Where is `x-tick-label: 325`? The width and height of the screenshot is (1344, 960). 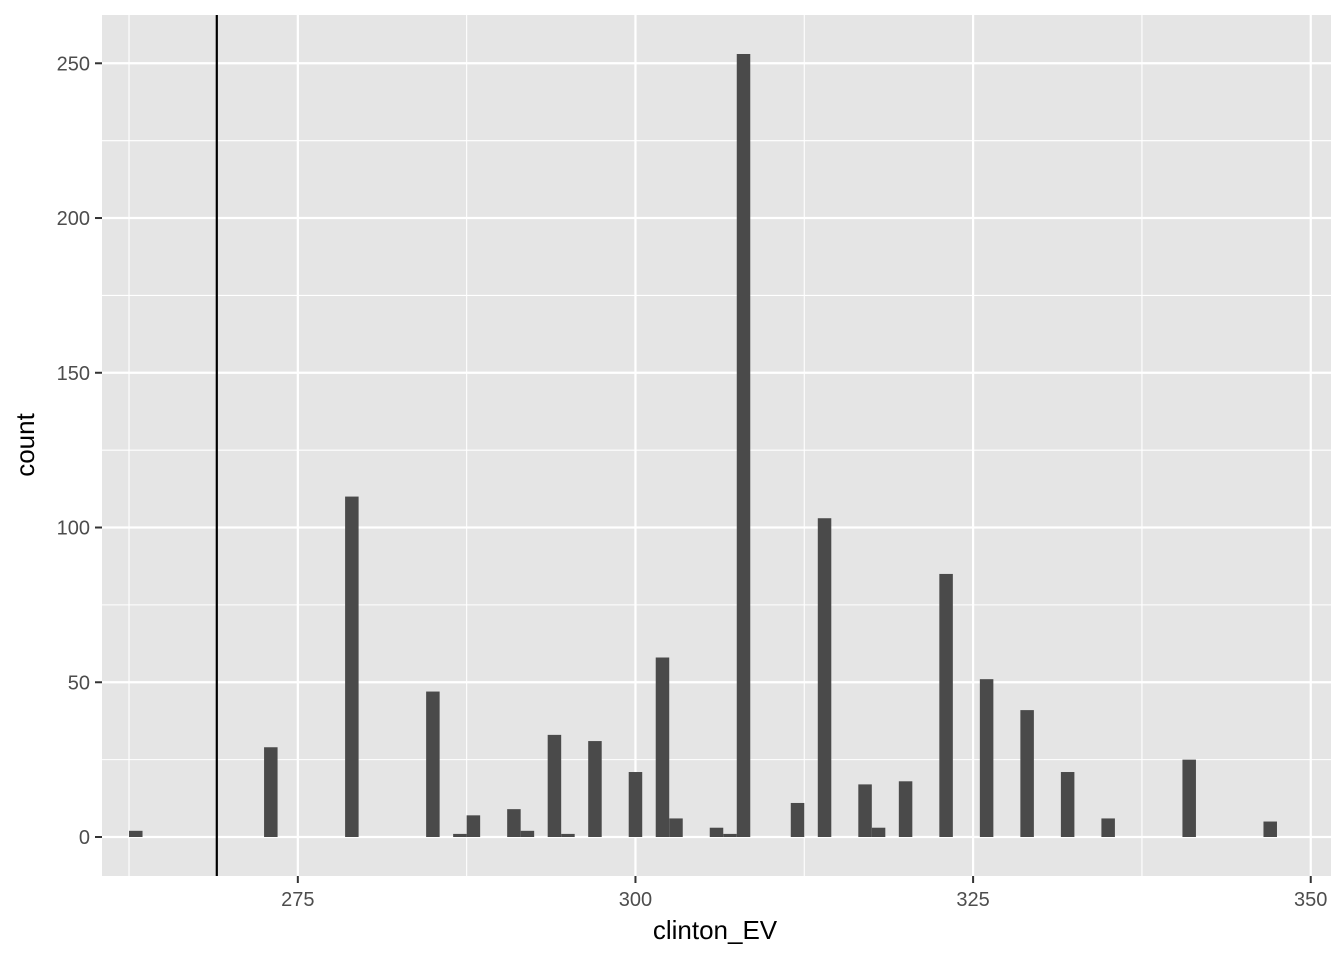 x-tick-label: 325 is located at coordinates (972, 900).